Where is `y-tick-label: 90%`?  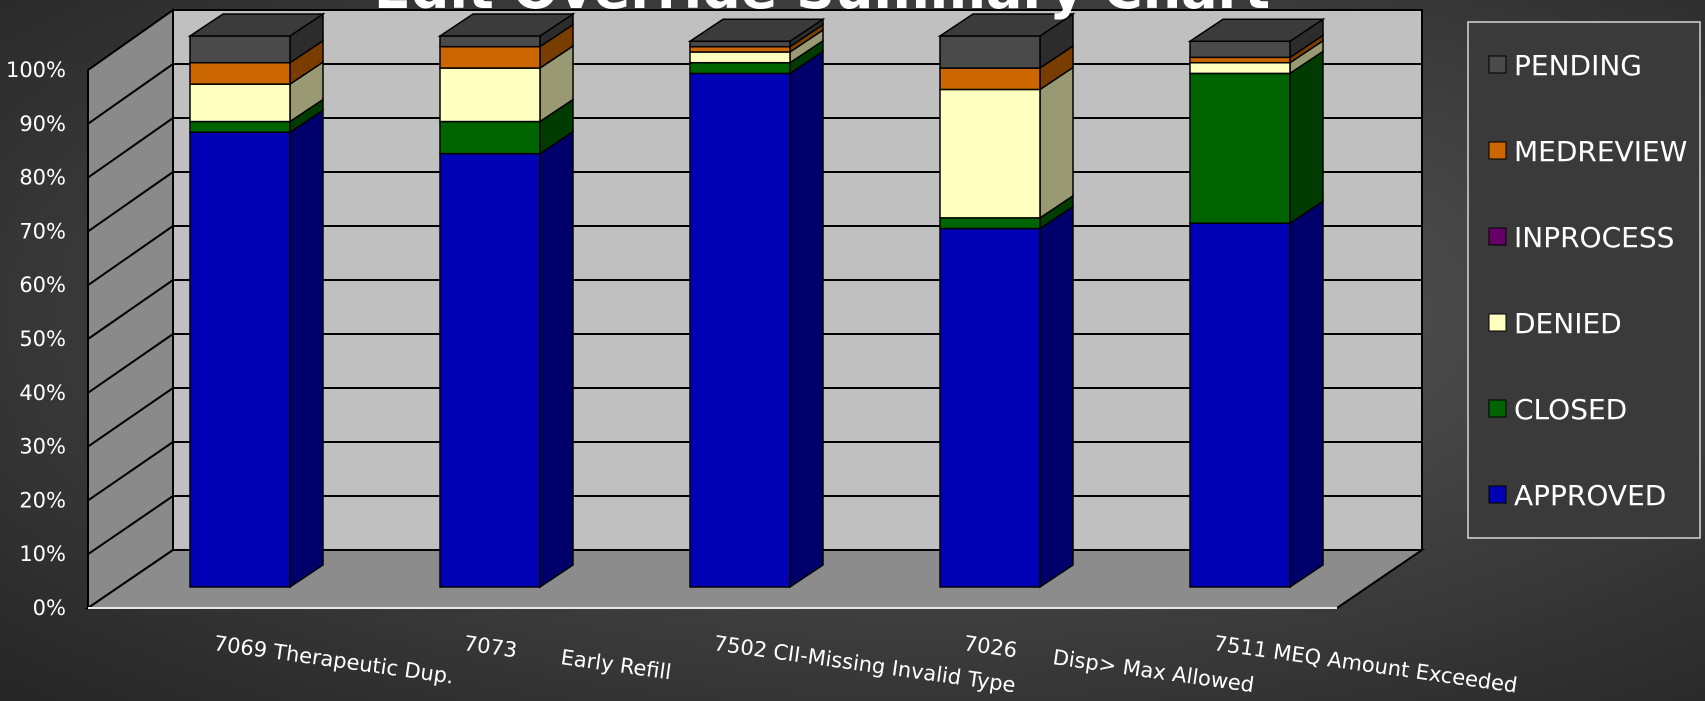
y-tick-label: 90% is located at coordinates (42, 124).